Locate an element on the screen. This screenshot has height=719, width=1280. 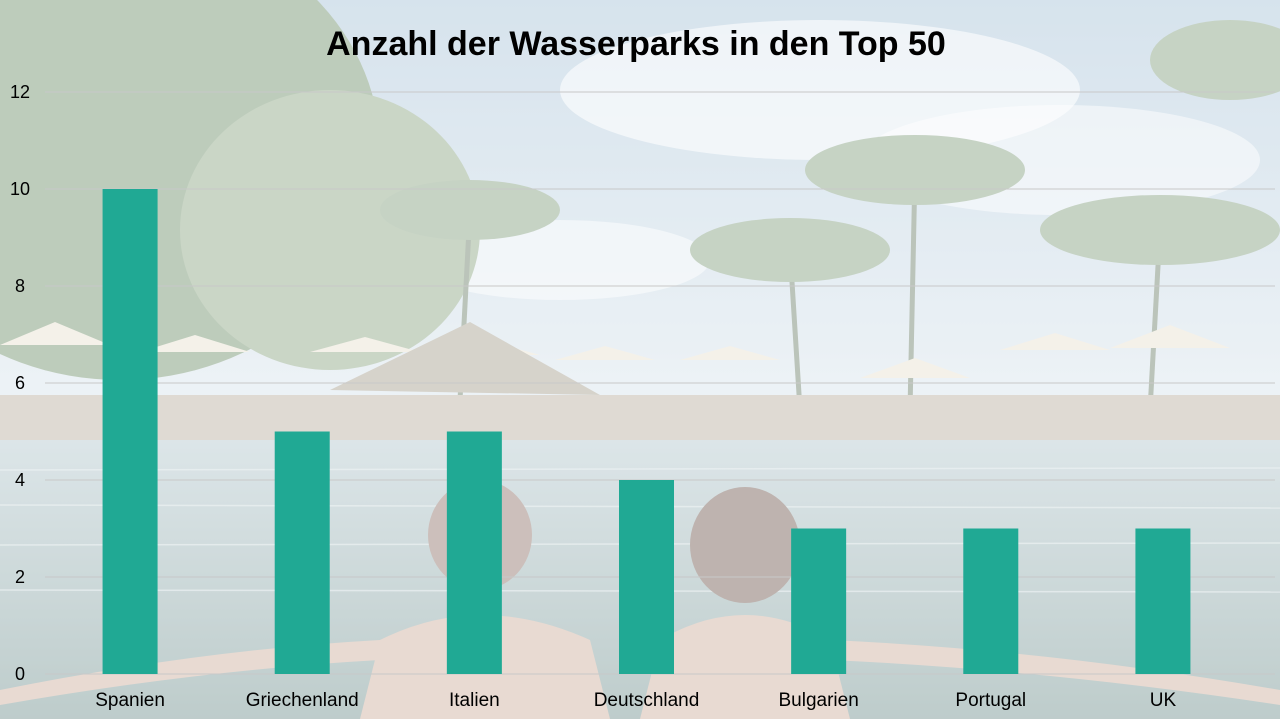
x-tick-label: UK is located at coordinates (1163, 700).